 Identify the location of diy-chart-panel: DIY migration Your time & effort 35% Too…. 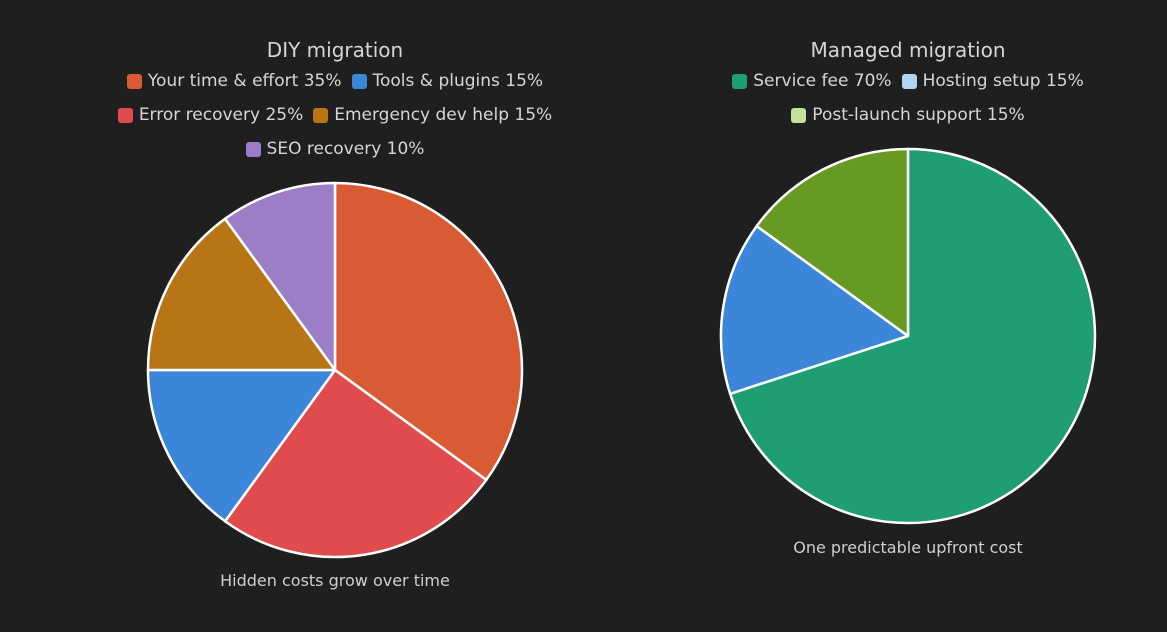
(335, 80).